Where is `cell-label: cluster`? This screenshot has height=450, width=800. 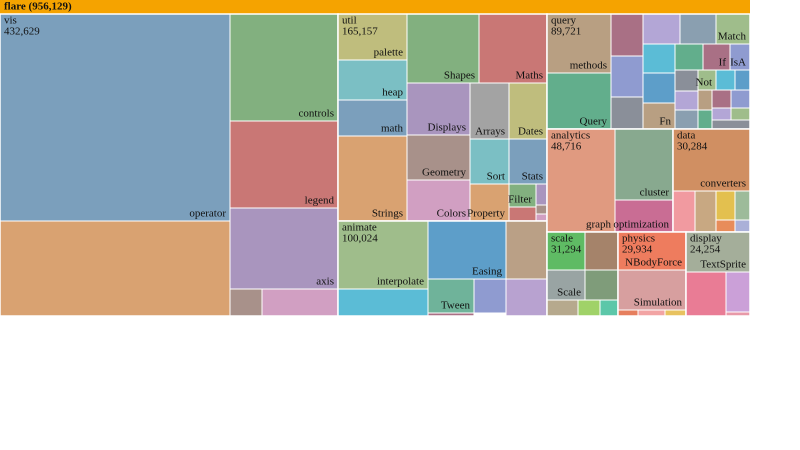 cell-label: cluster is located at coordinates (655, 193).